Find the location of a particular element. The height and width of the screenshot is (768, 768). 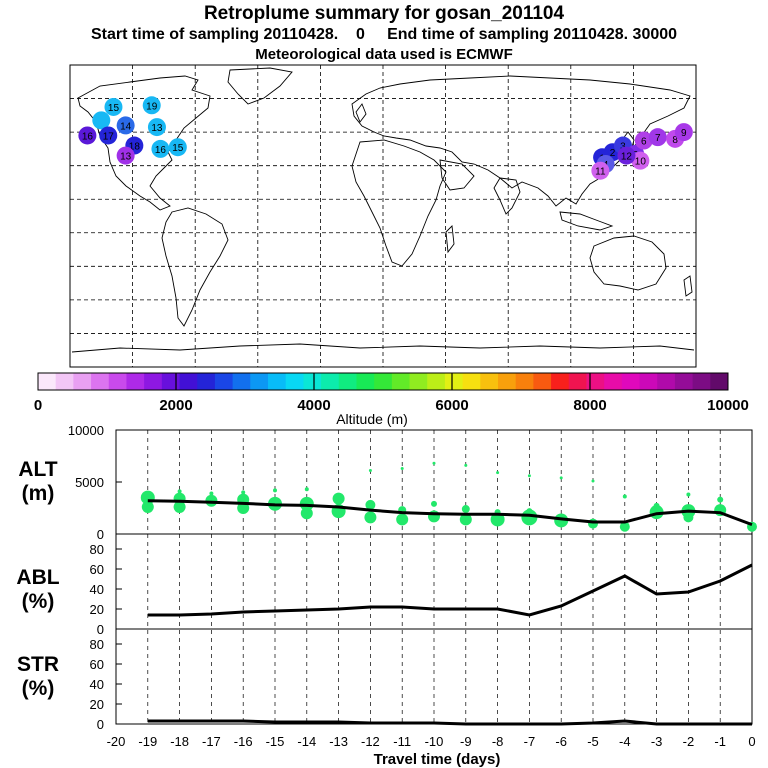

x-tick-label: -7 is located at coordinates (530, 741).